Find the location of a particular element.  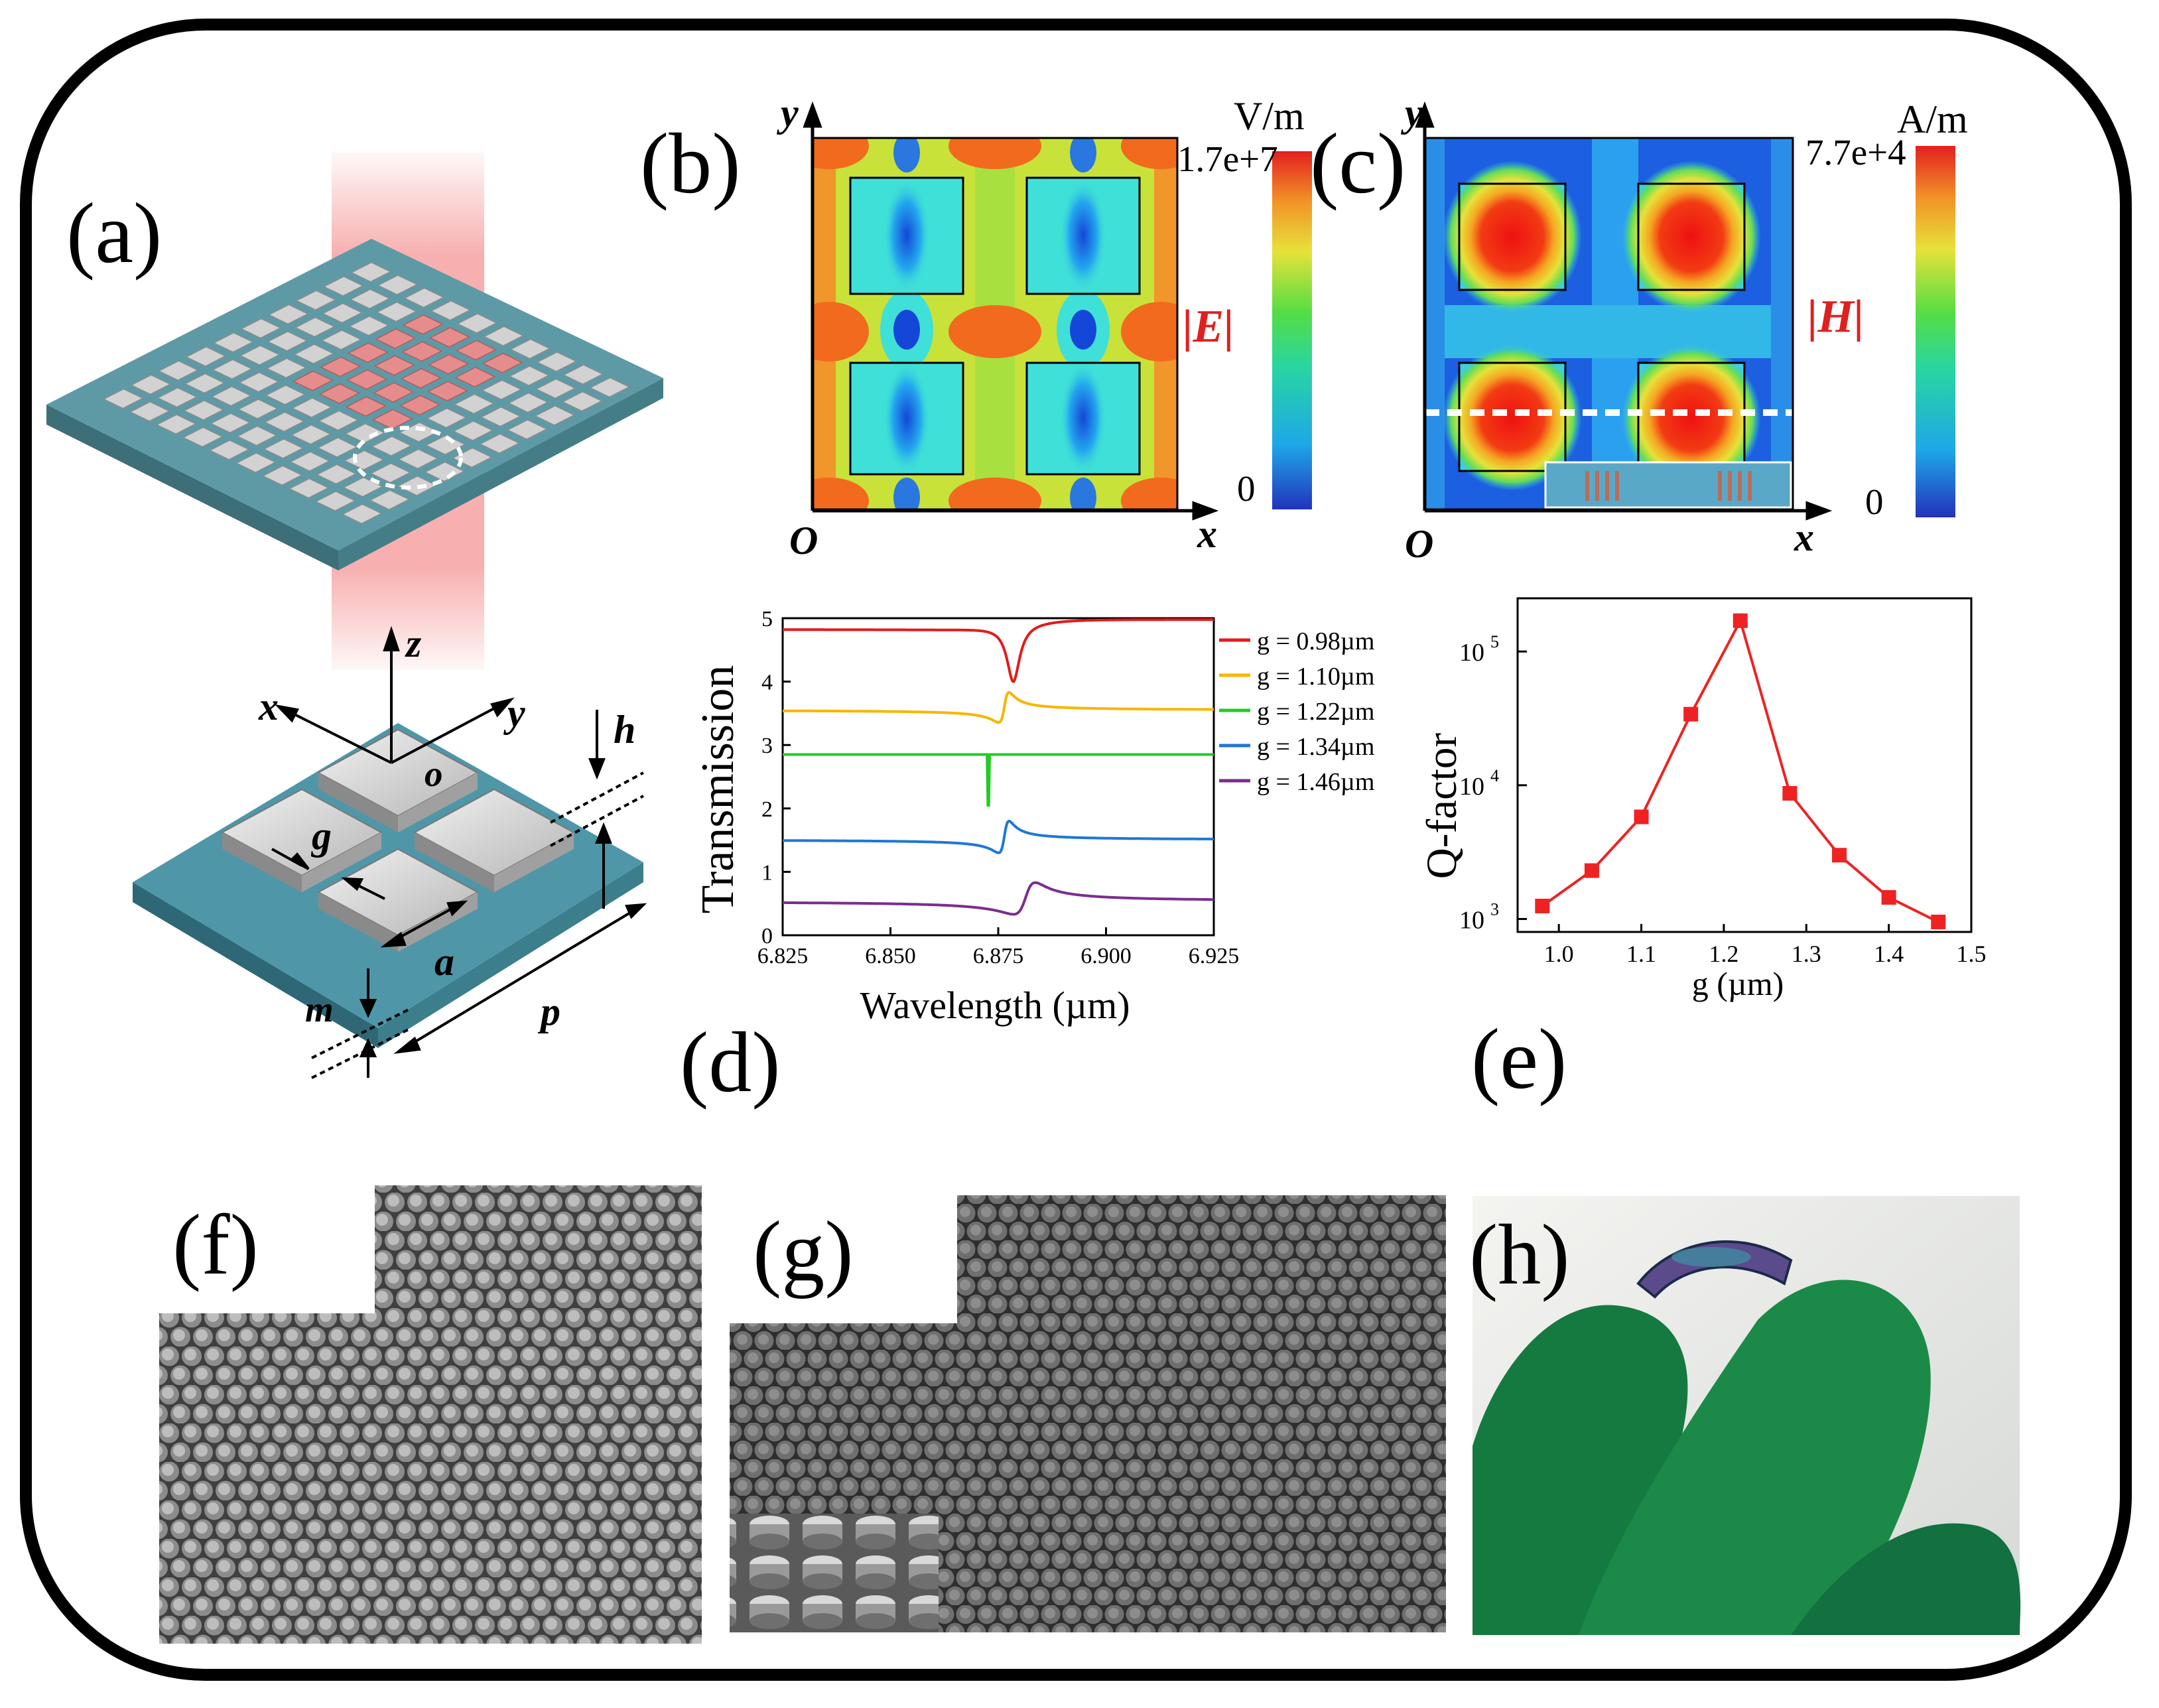

chart-d-series-line is located at coordinates (999, 780).